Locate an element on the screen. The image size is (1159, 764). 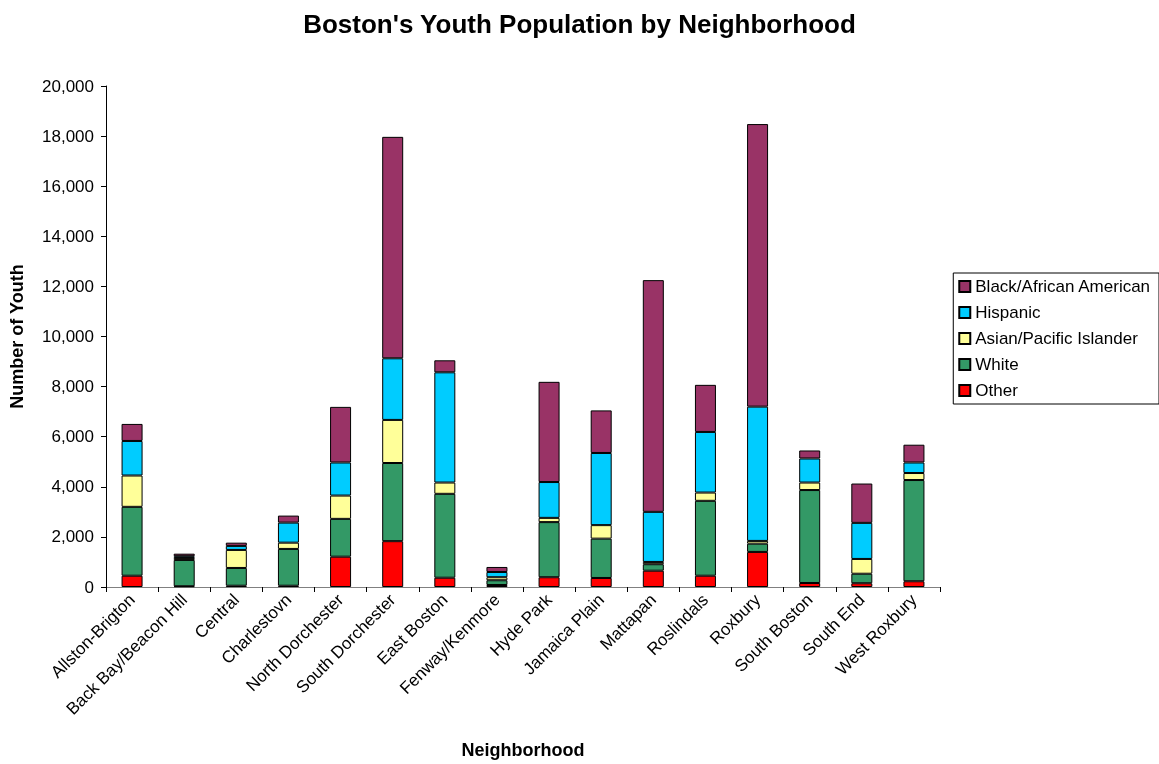
chart-title: Boston's Youth Population by Neighborhood is located at coordinates (579, 24).